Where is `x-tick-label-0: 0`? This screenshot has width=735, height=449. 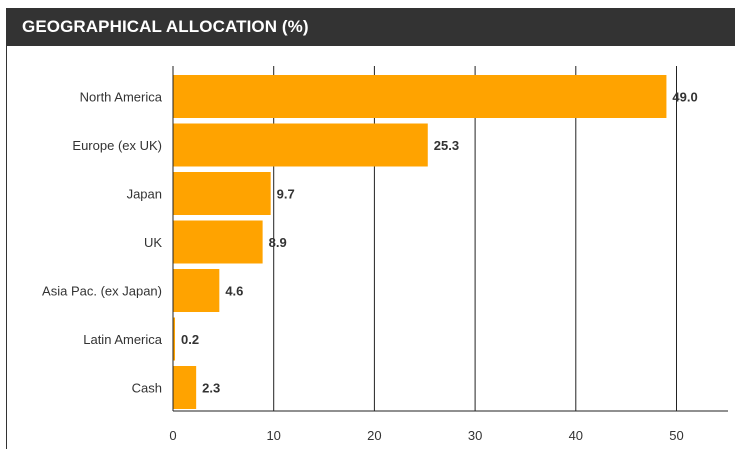 x-tick-label-0: 0 is located at coordinates (172, 435).